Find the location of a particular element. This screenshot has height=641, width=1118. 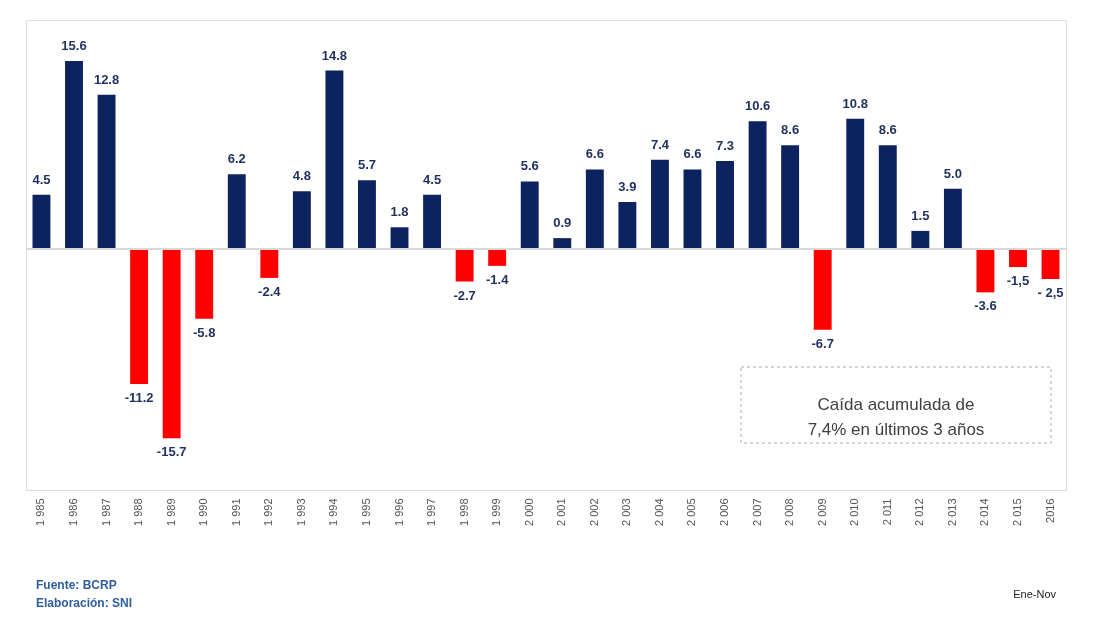

data-label: 4.8 is located at coordinates (301, 176).